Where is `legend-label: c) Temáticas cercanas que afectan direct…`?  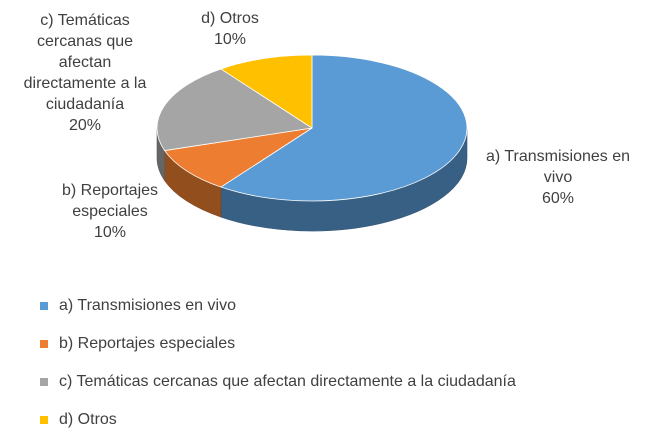 legend-label: c) Temáticas cercanas que afectan direct… is located at coordinates (287, 381).